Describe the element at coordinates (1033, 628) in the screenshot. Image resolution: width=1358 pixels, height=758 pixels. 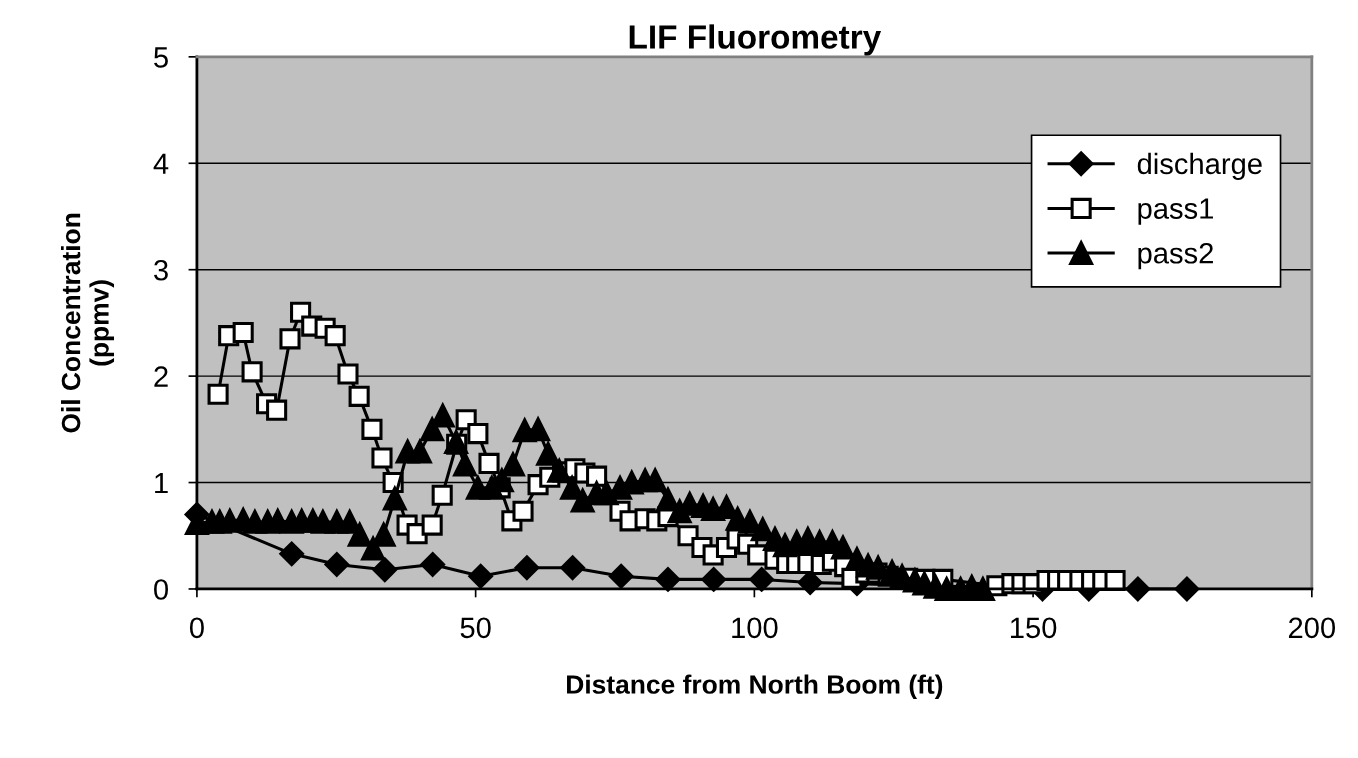
I see `x-tick-label: 150` at that location.